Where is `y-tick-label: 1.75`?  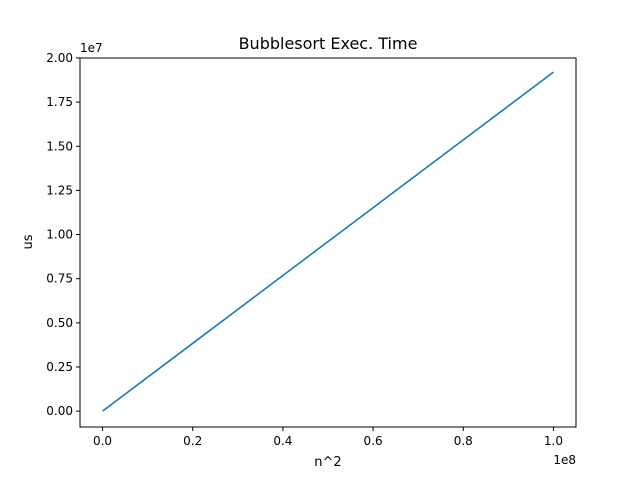
y-tick-label: 1.75 is located at coordinates (59, 102).